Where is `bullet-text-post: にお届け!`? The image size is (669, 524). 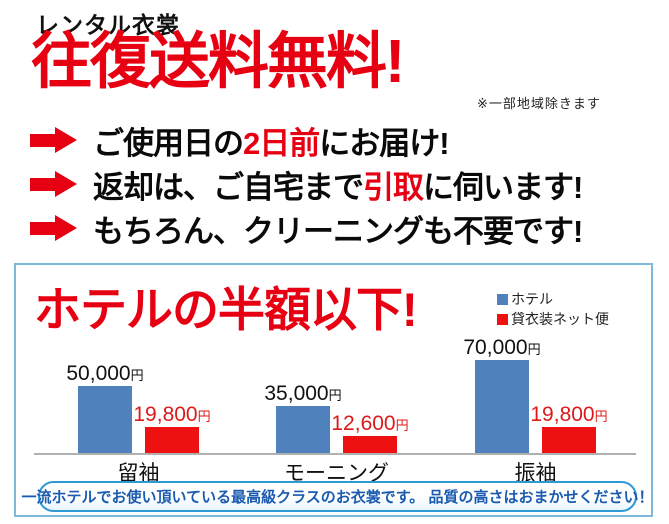 bullet-text-post: にお届け! is located at coordinates (384, 143).